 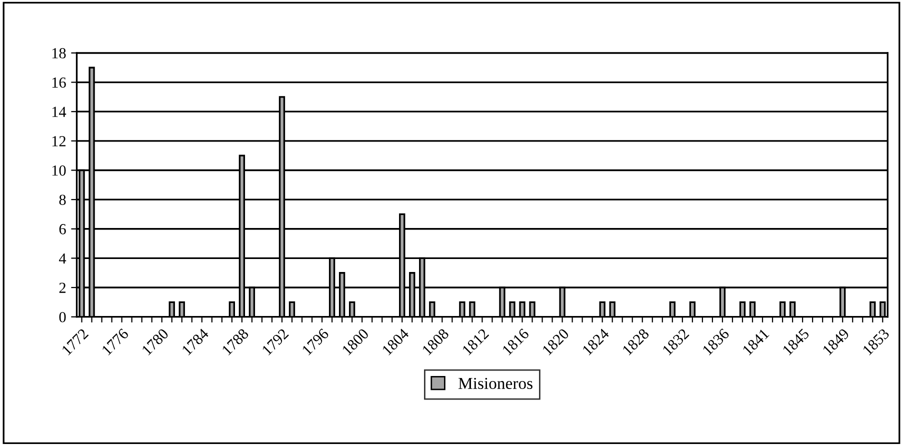 I want to click on y-tick-label: 8, so click(x=62, y=200).